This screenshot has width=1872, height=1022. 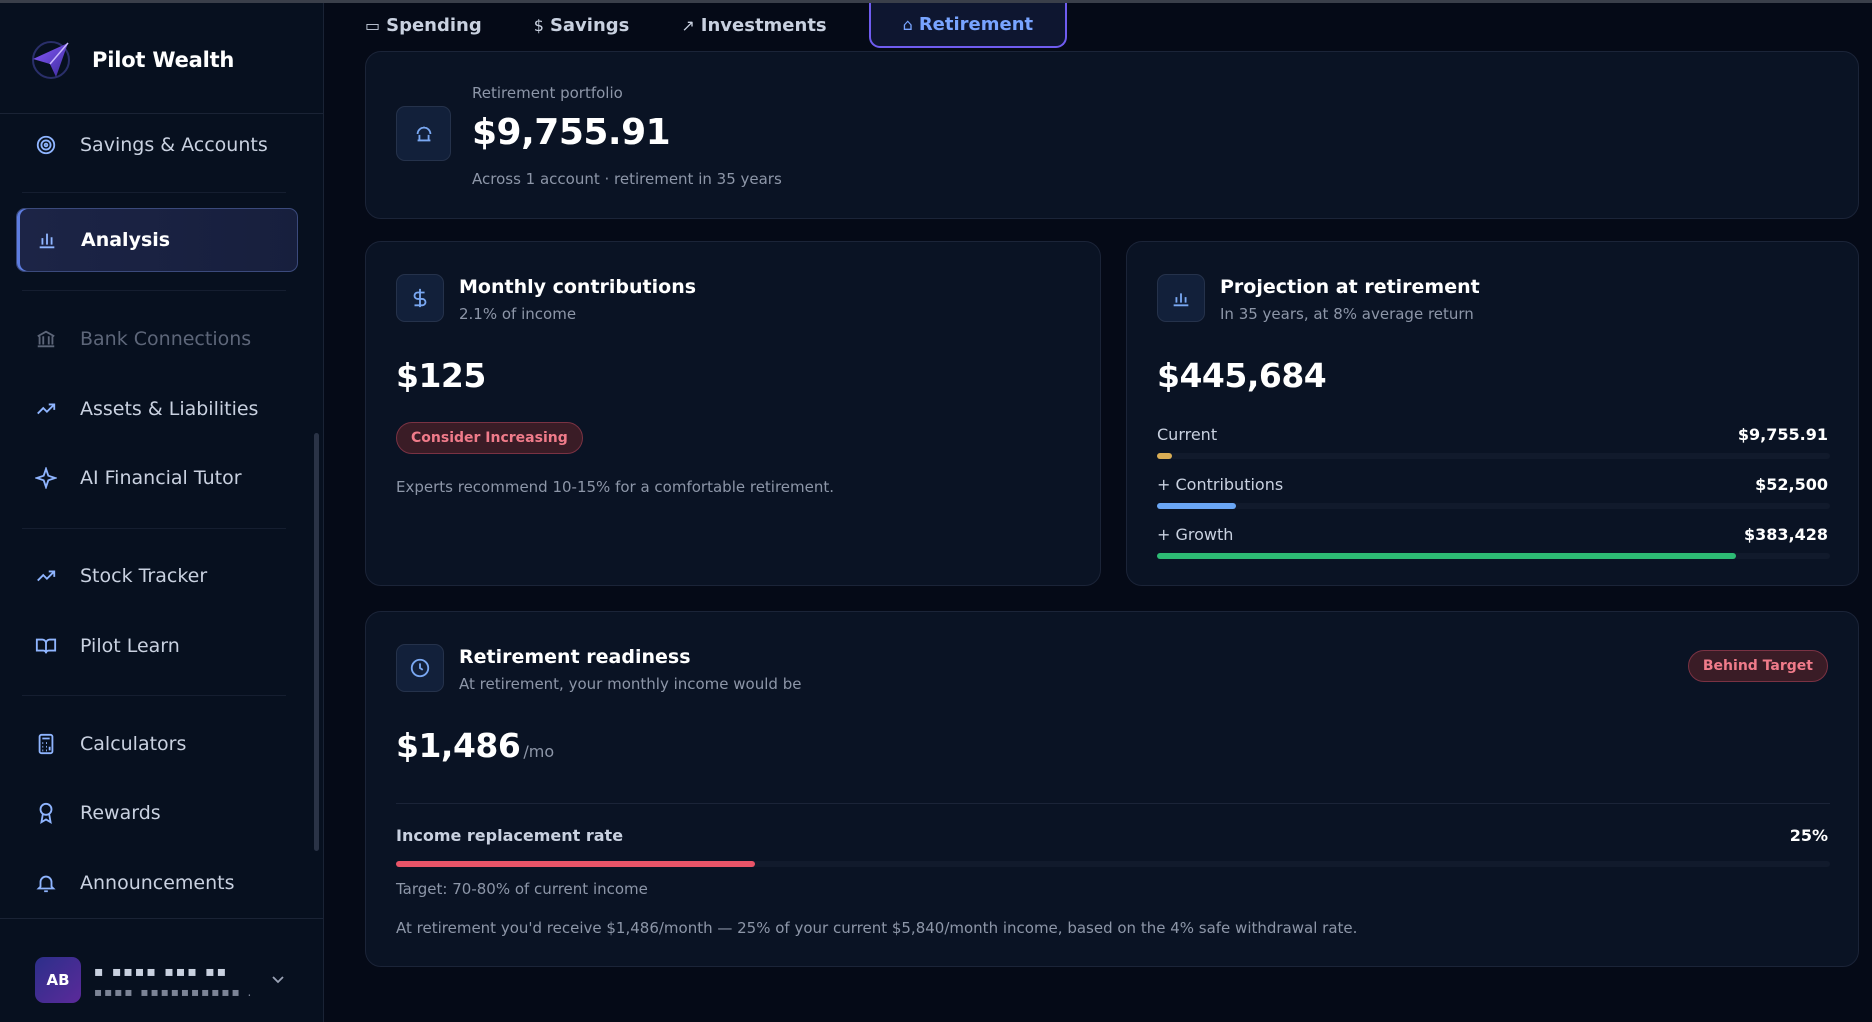 I want to click on sidebar-item-bank-connections: Bank Connections, so click(x=157, y=339).